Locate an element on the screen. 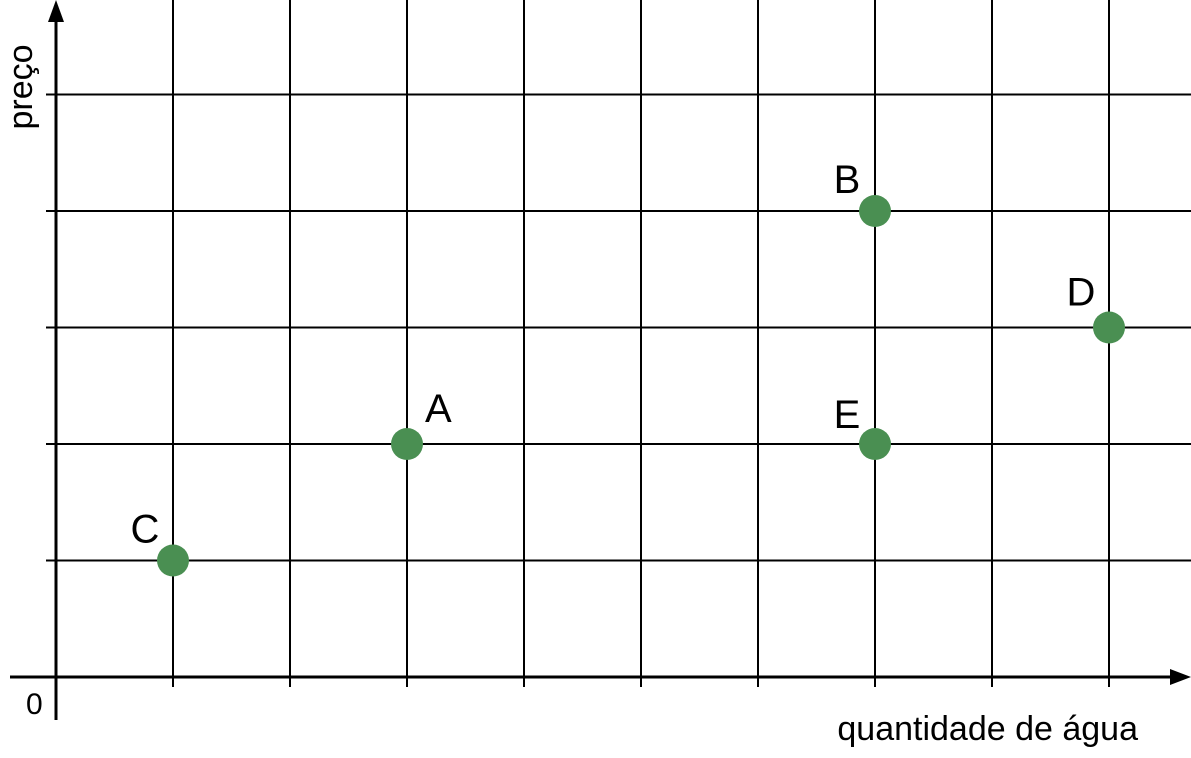 This screenshot has height=758, width=1191. point-label: E is located at coordinates (847, 415).